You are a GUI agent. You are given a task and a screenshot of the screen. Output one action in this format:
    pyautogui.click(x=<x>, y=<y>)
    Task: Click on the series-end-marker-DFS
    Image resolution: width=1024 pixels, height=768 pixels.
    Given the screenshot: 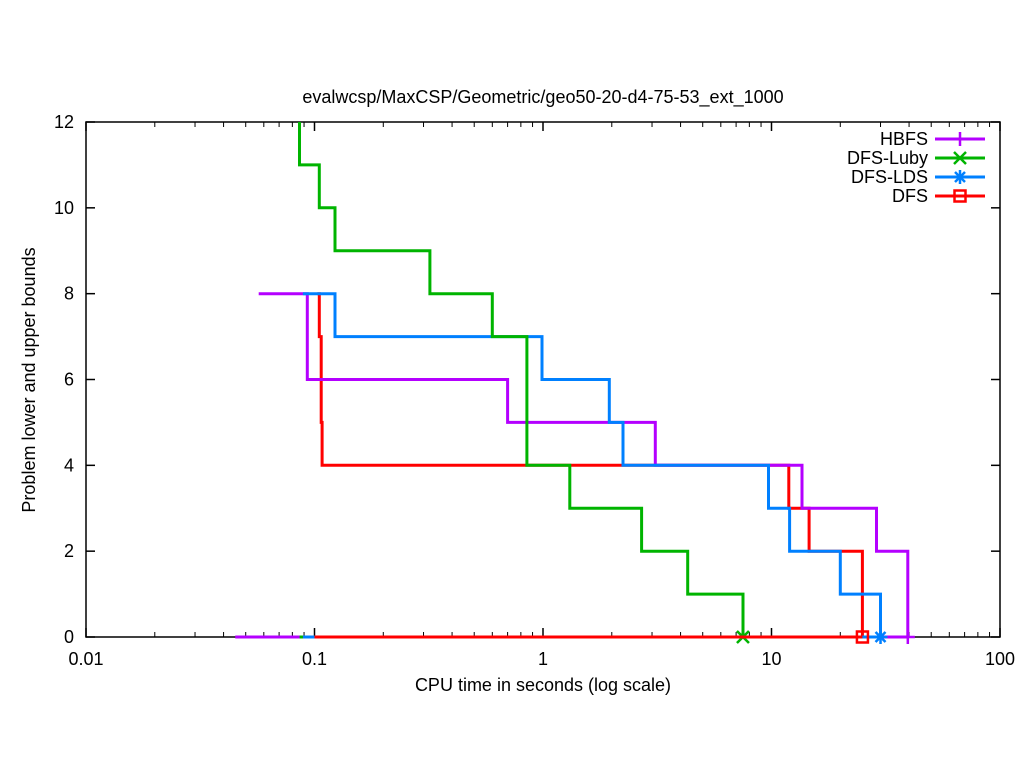 What is the action you would take?
    pyautogui.click(x=862, y=637)
    